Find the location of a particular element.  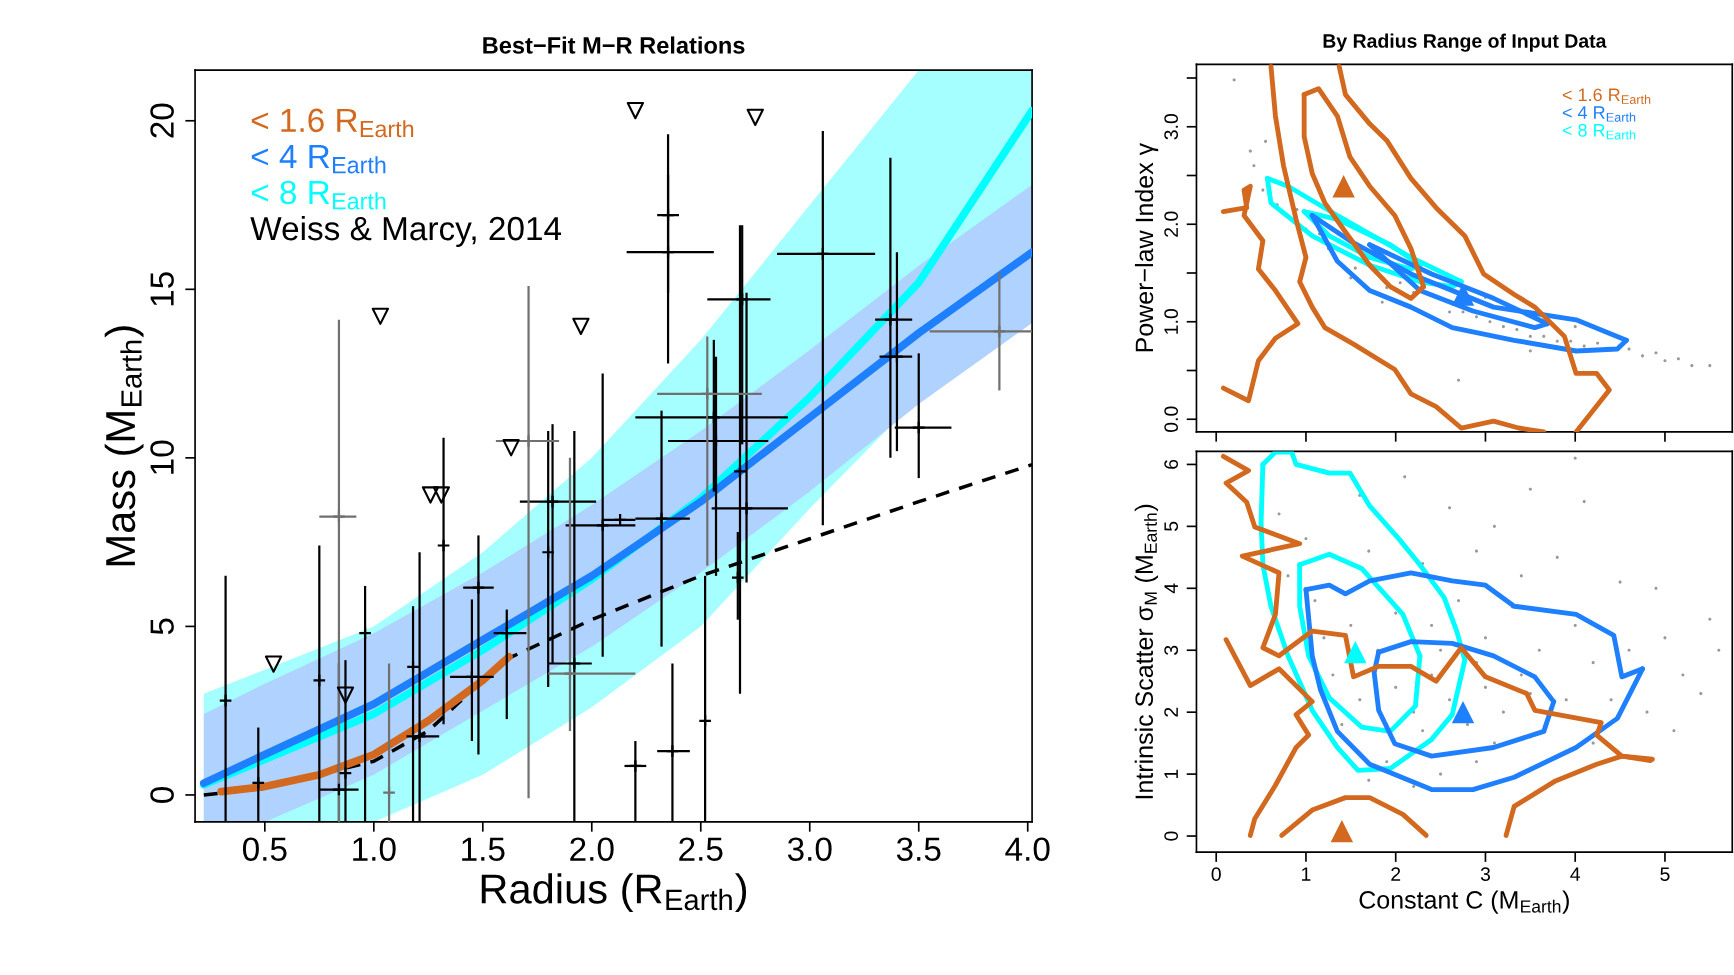

x-tick-label: 1.0 is located at coordinates (374, 849).